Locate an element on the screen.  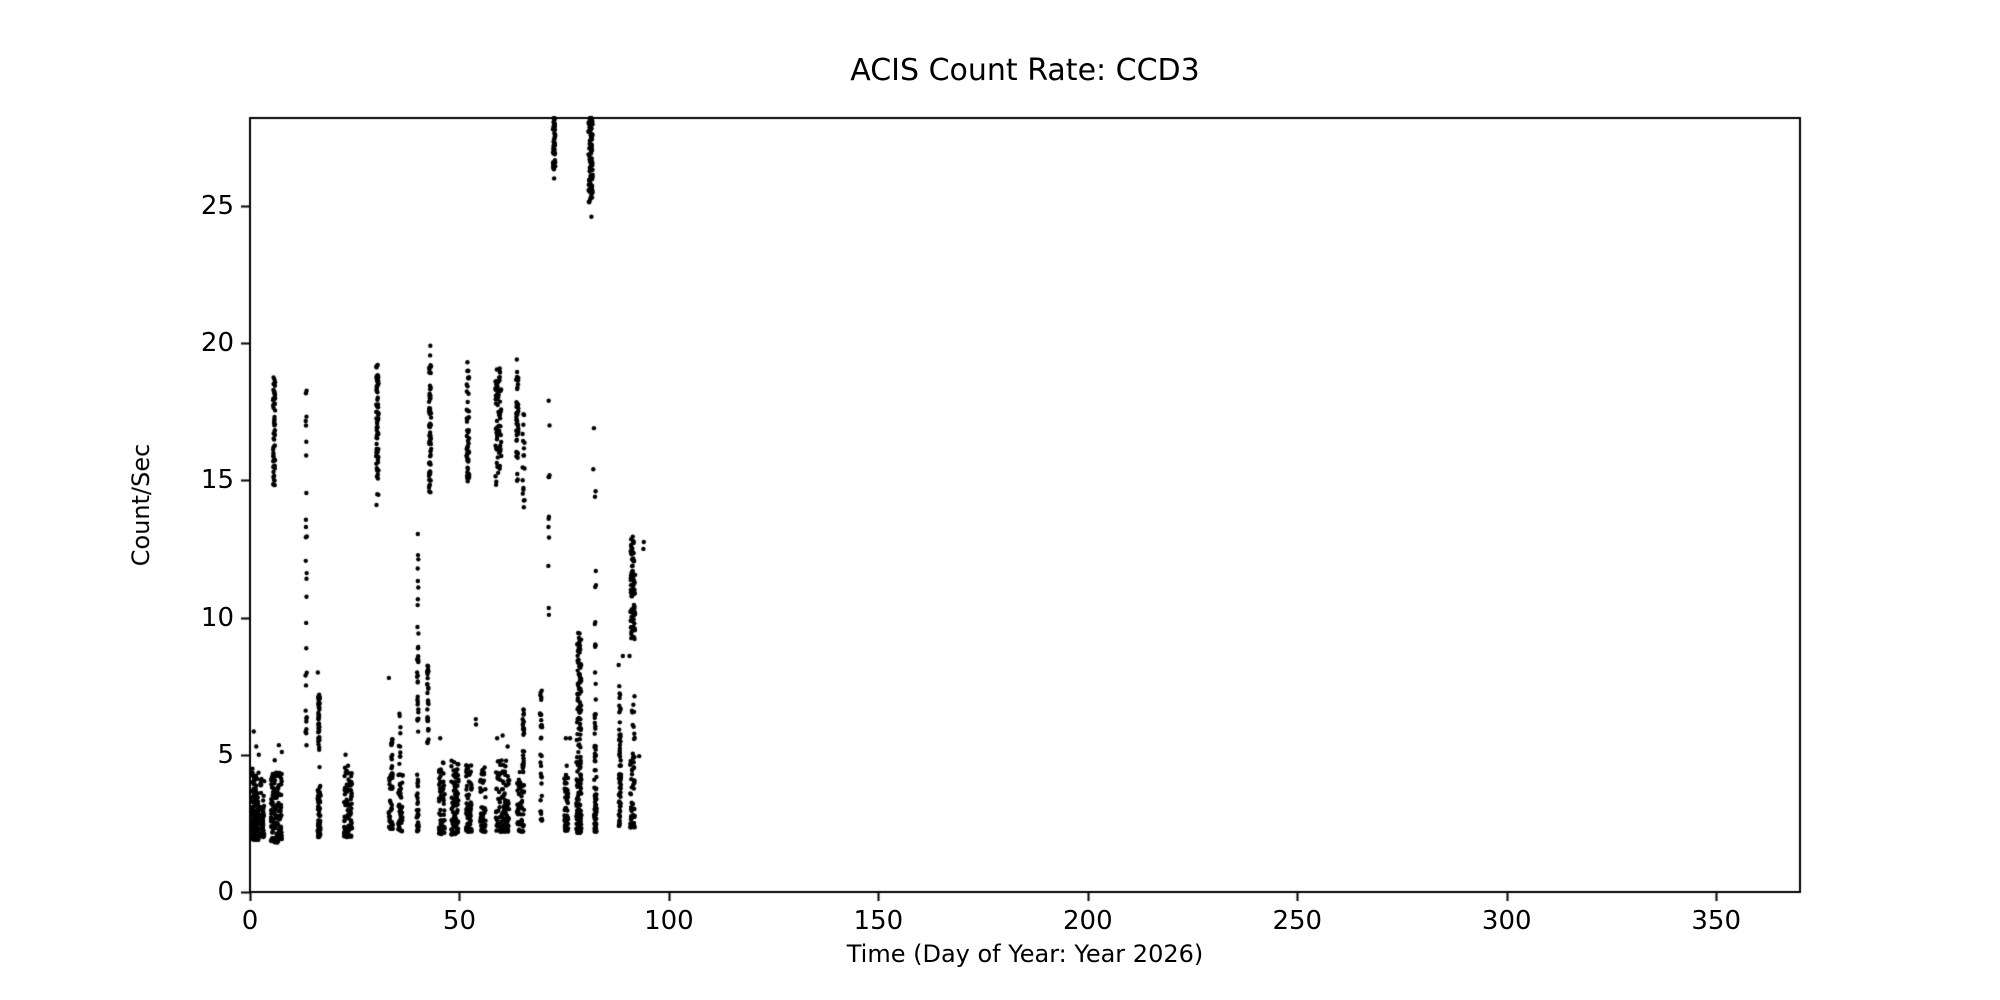
x-tick-label: 100 is located at coordinates (669, 921).